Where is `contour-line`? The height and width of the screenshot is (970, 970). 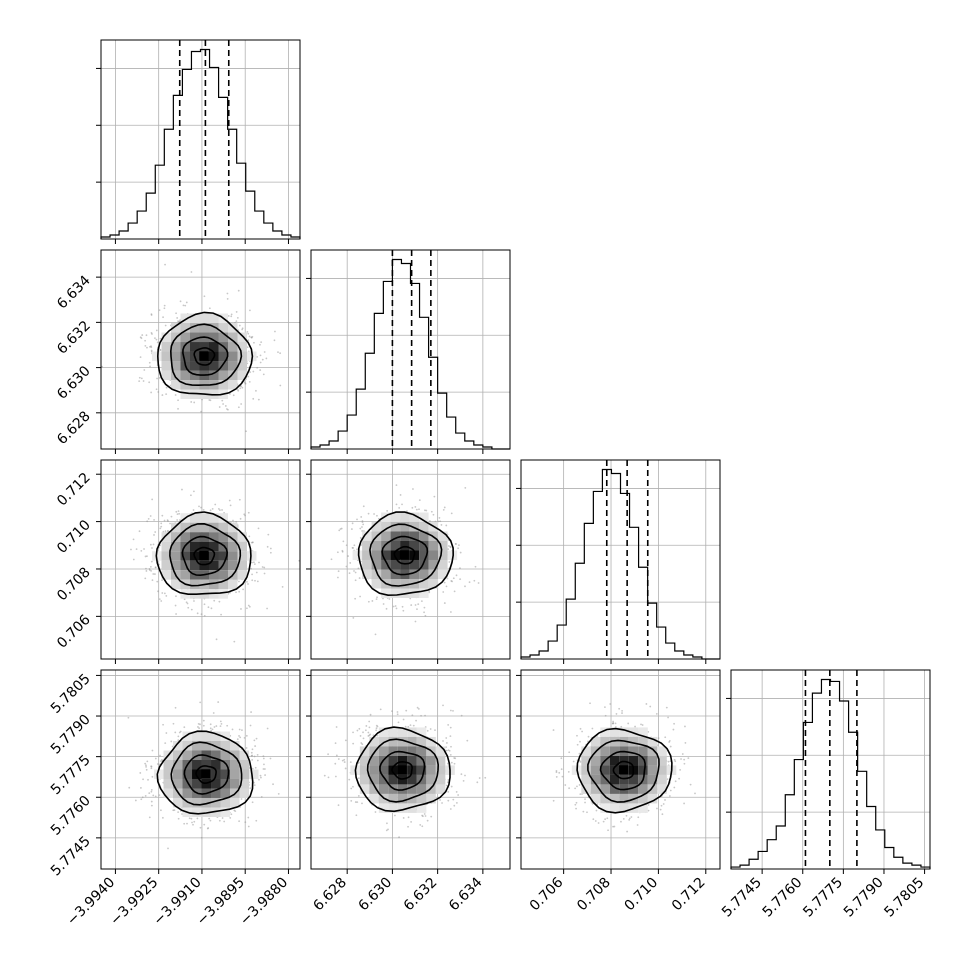
contour-line is located at coordinates (404, 555).